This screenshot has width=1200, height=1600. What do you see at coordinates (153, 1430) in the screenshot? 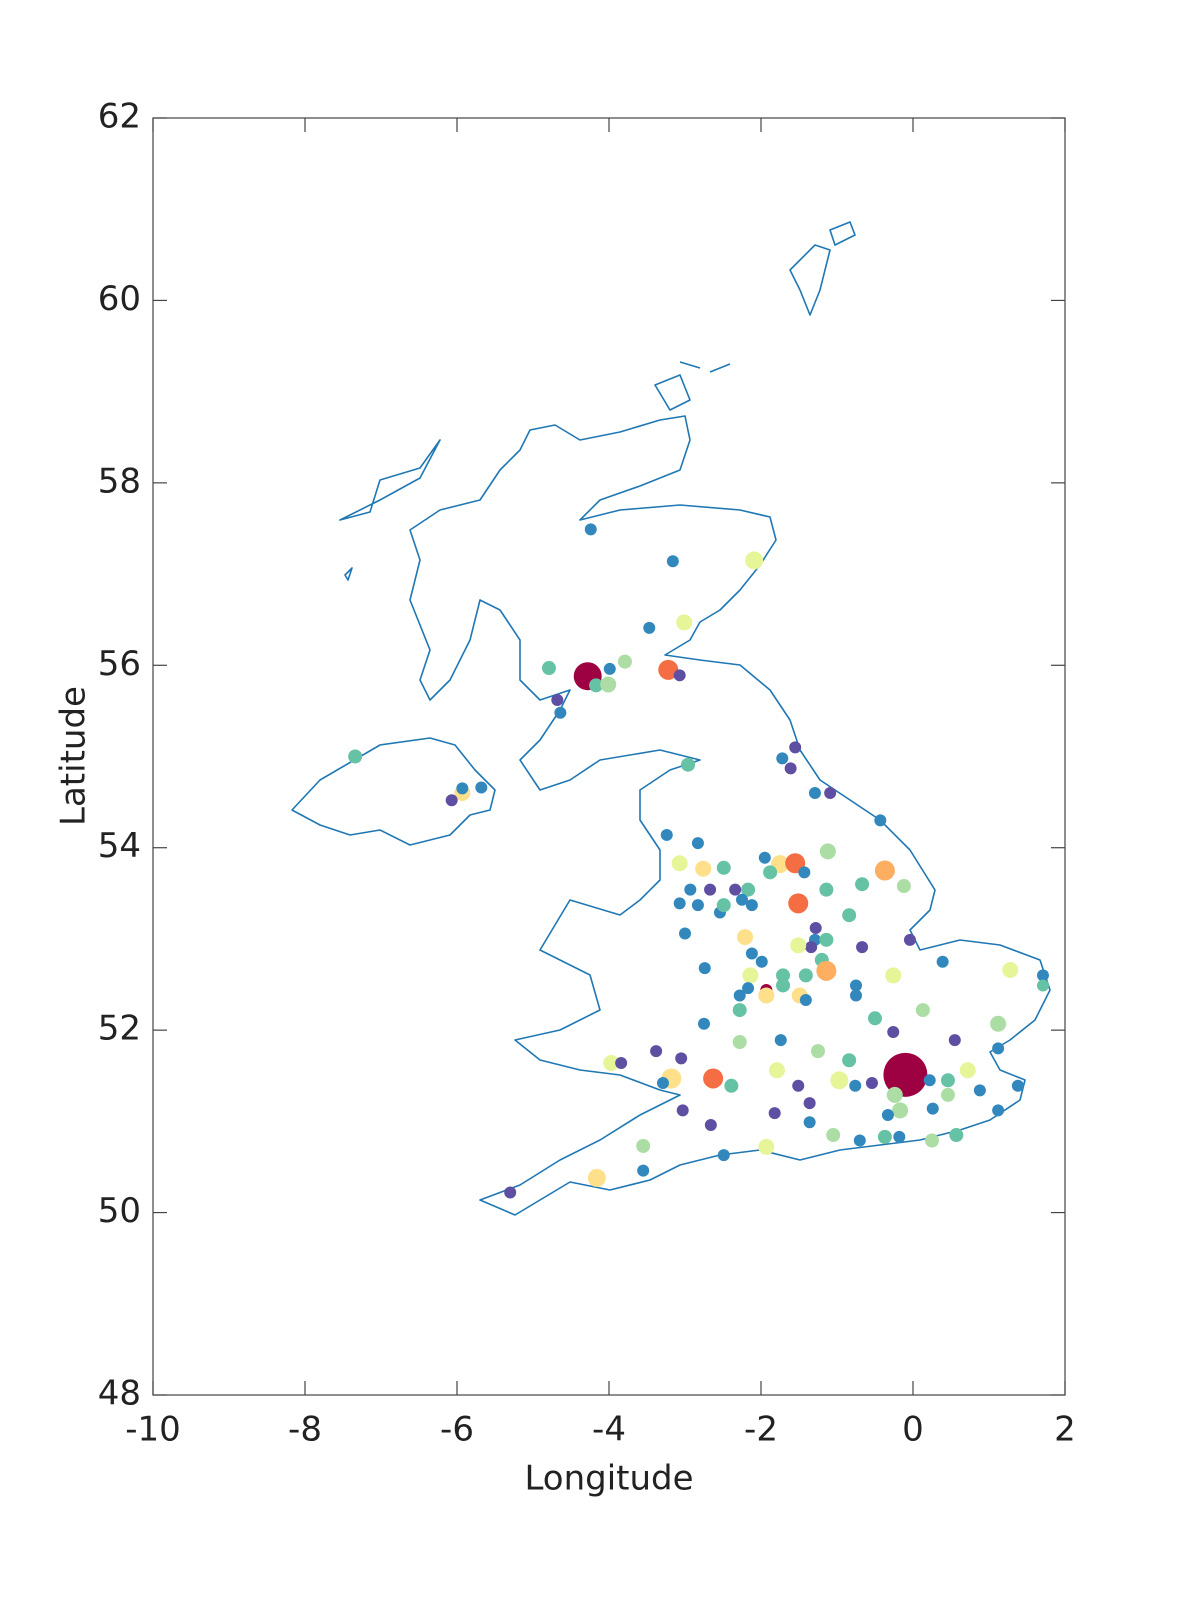
I see `x-tick-label: -10` at bounding box center [153, 1430].